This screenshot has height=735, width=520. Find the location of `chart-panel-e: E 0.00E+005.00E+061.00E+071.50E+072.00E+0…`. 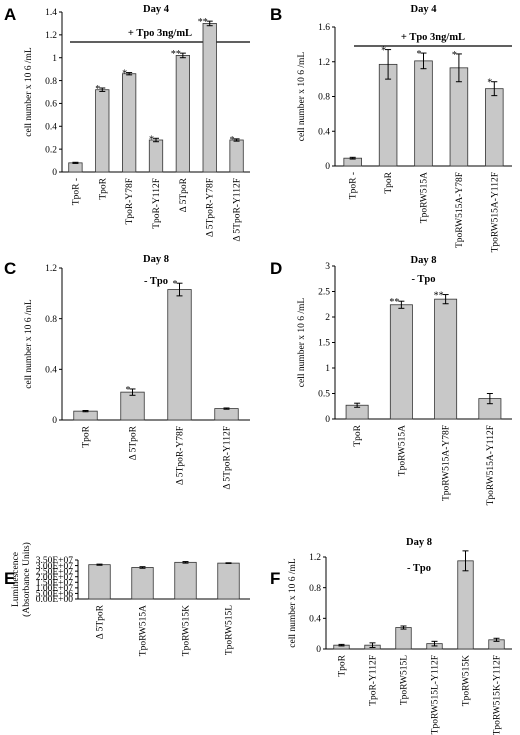

chart-panel-e: E 0.00E+005.00E+061.00E+071.50E+072.00E+0… is located at coordinates (127, 599).